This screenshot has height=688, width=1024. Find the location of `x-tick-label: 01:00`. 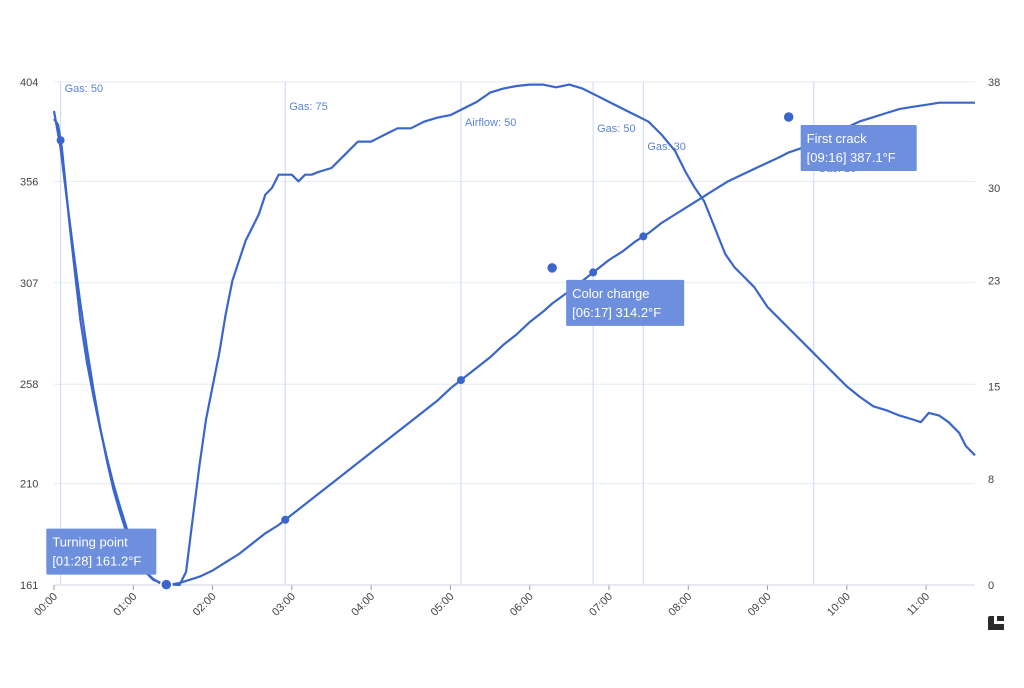

x-tick-label: 01:00 is located at coordinates (125, 605).